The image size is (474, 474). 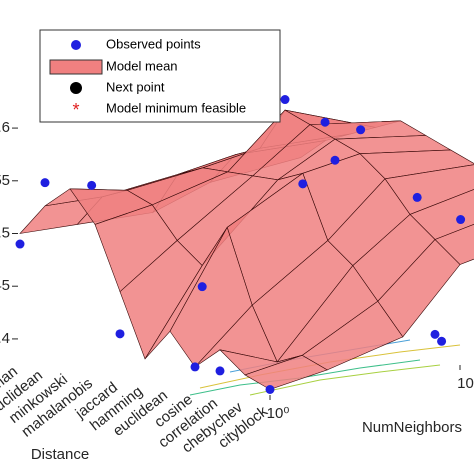 What do you see at coordinates (465, 383) in the screenshot?
I see `x-tick-label: 10¹` at bounding box center [465, 383].